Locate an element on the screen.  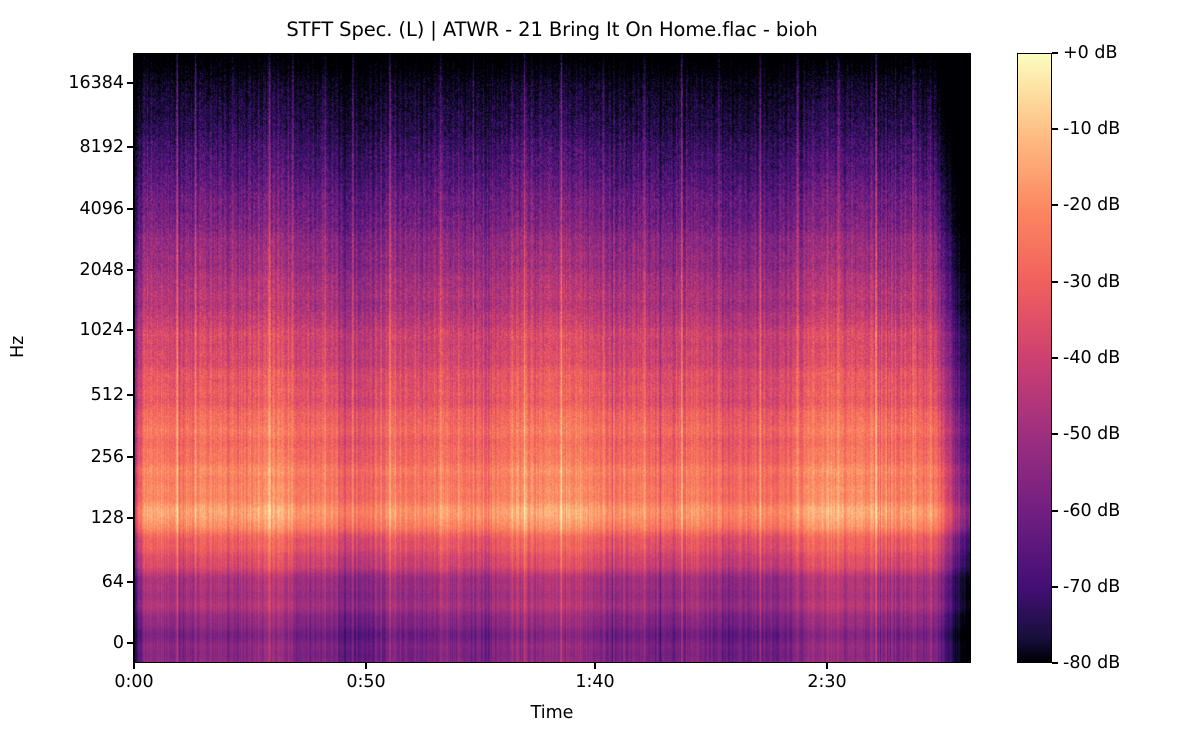
x-tick-label: 0:50 is located at coordinates (366, 682).